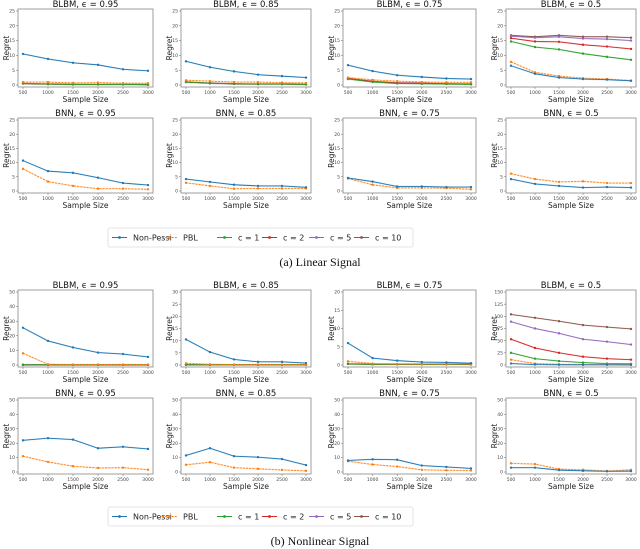 This screenshot has height=549, width=640. Describe the element at coordinates (180, 238) in the screenshot. I see `legend-item: PBL` at that location.